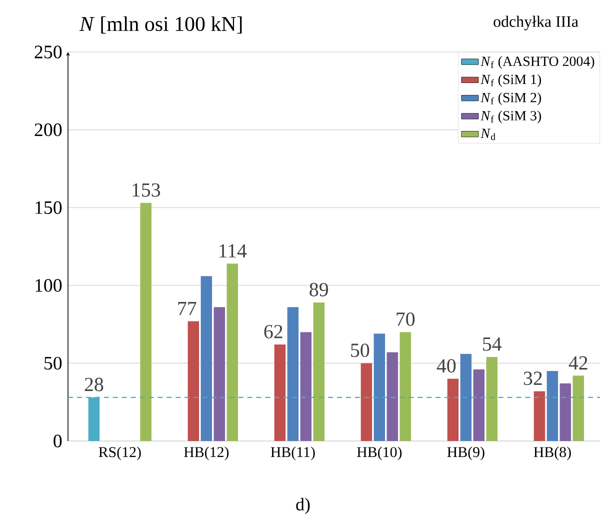 This screenshot has height=522, width=606. I want to click on data-label: 62, so click(273, 331).